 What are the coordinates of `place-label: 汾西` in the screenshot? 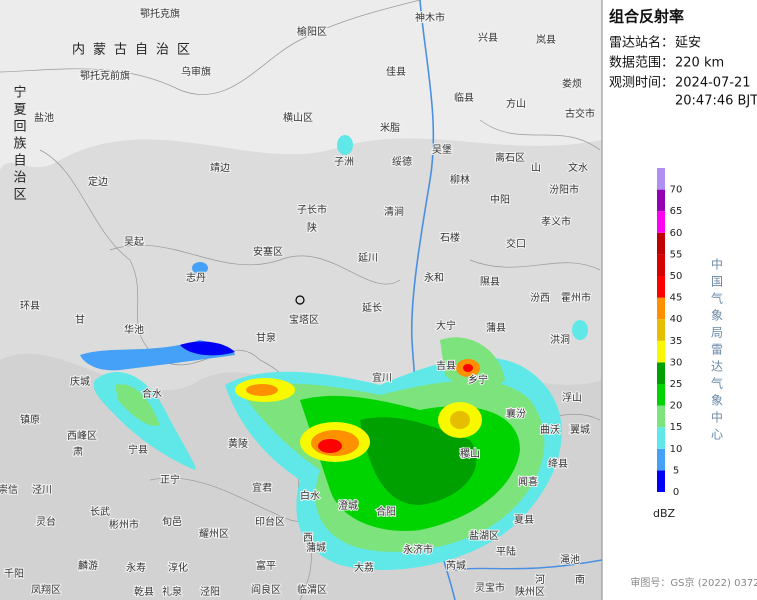 It's located at (540, 298).